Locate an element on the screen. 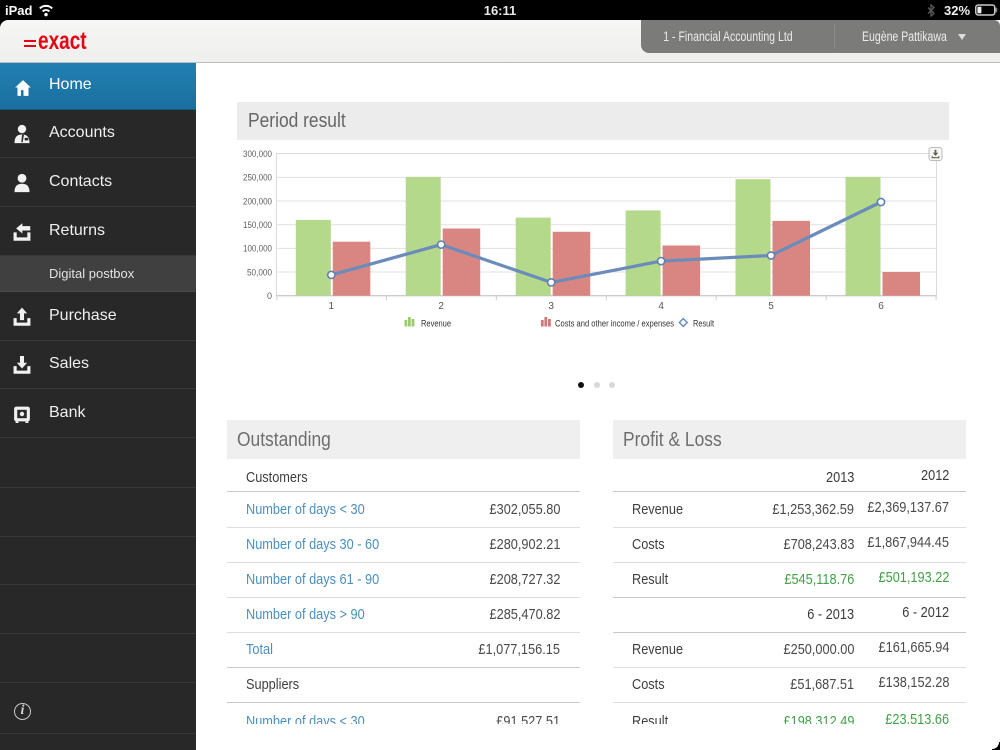 The image size is (1000, 750). svg-text: 4 is located at coordinates (661, 306).